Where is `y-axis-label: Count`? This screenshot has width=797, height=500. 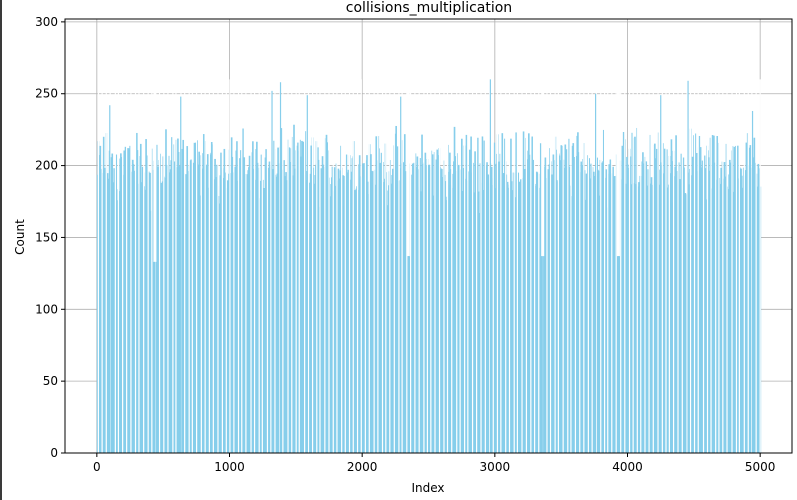
y-axis-label: Count is located at coordinates (20, 237).